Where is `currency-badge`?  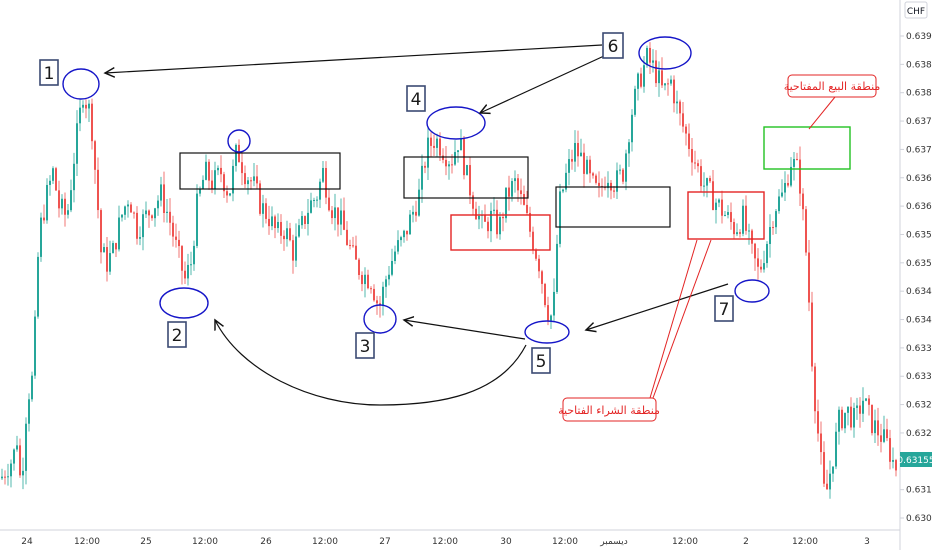 currency-badge is located at coordinates (916, 10).